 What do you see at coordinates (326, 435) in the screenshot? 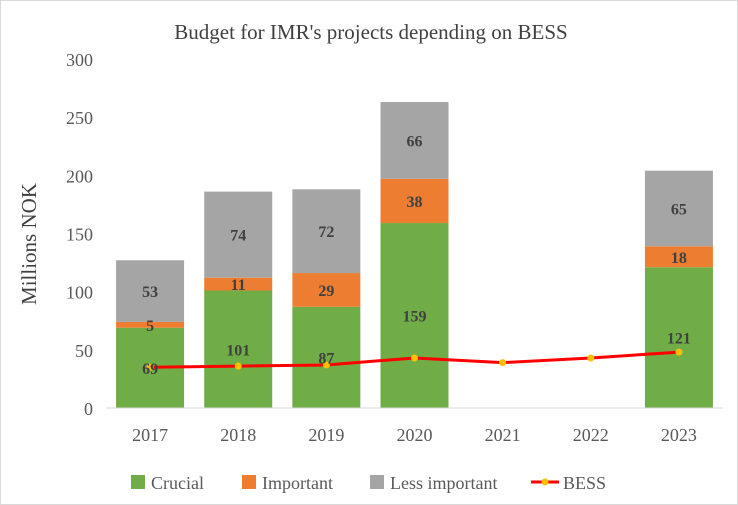
I see `x-tick-label-2019: 2019` at bounding box center [326, 435].